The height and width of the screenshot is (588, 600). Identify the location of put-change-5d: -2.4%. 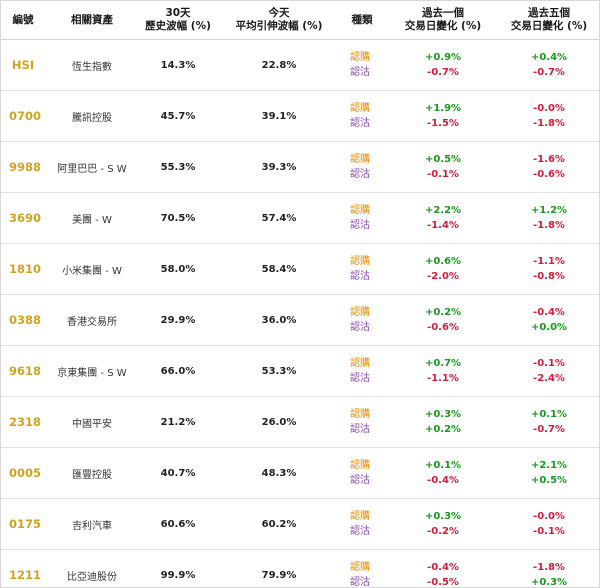
(549, 378).